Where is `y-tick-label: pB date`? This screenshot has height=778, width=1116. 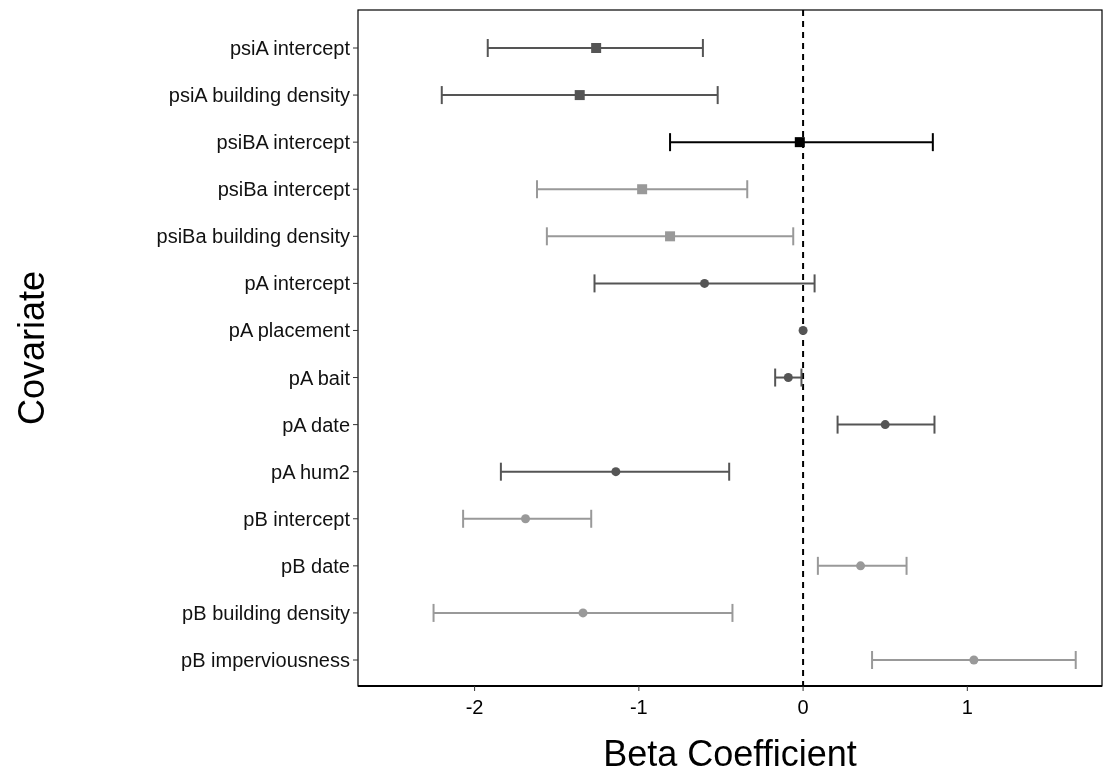
y-tick-label: pB date is located at coordinates (315, 565).